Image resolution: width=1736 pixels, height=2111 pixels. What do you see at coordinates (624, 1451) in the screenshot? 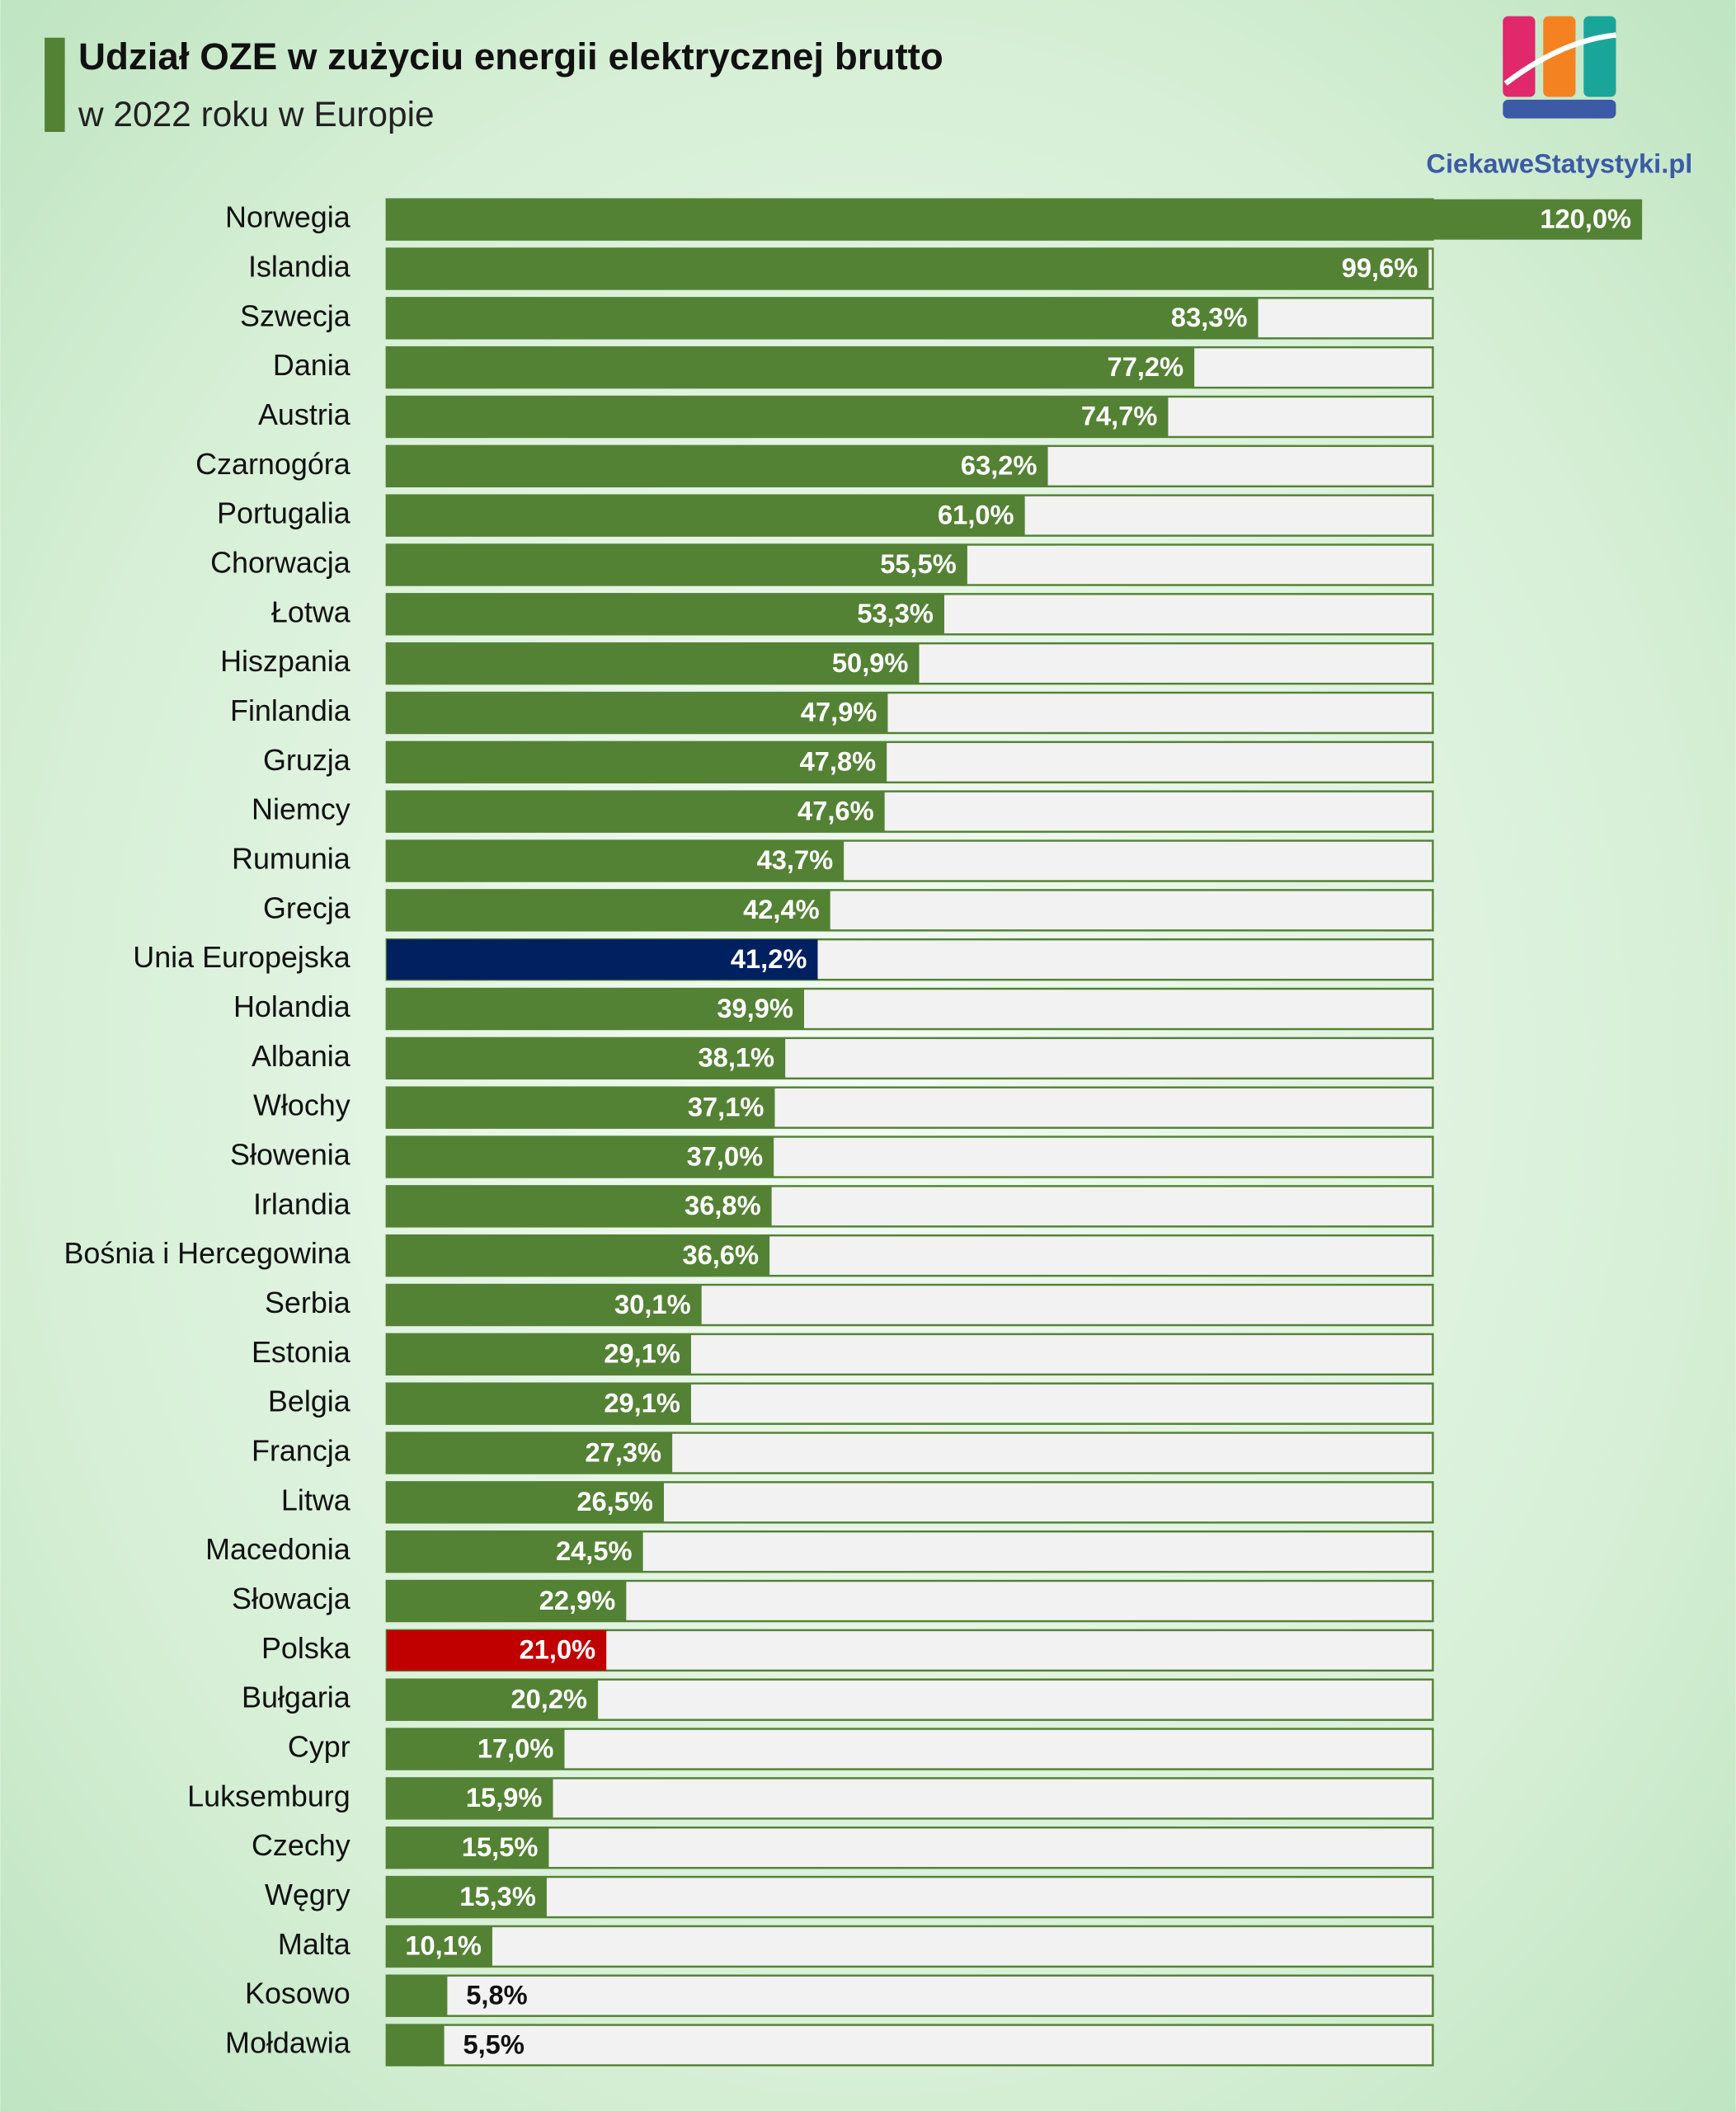
I see `value-label: 27,3%` at bounding box center [624, 1451].